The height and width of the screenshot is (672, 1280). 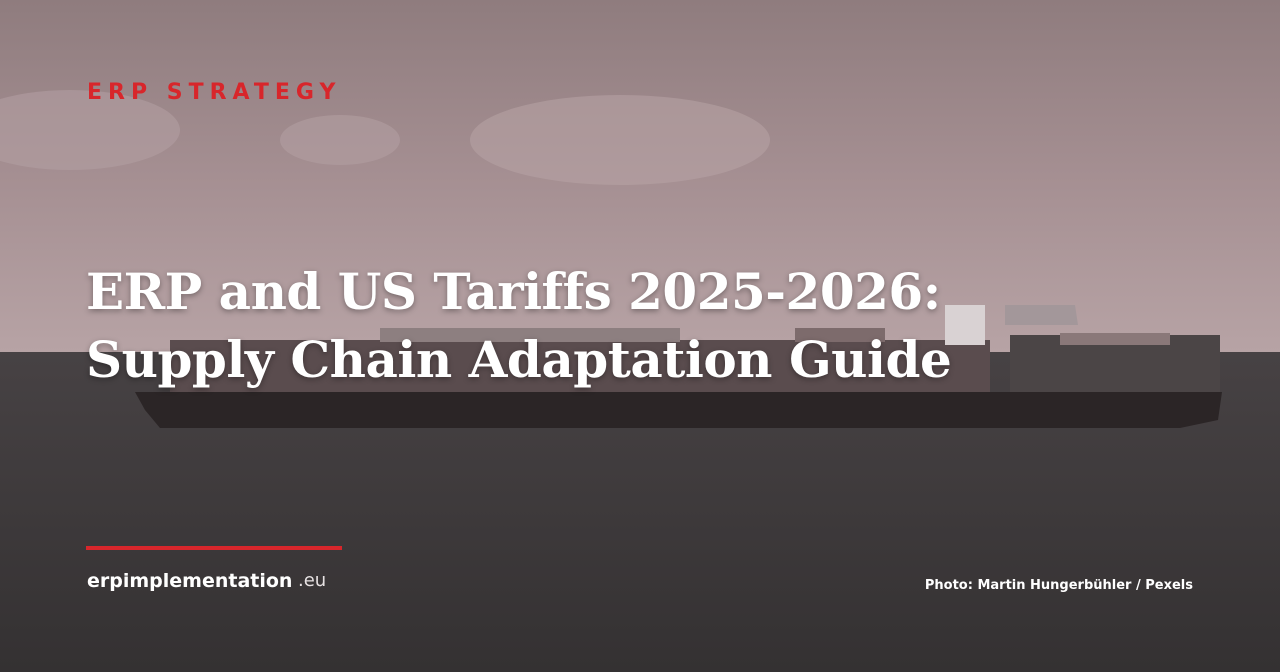 What do you see at coordinates (214, 548) in the screenshot?
I see `accent-rule` at bounding box center [214, 548].